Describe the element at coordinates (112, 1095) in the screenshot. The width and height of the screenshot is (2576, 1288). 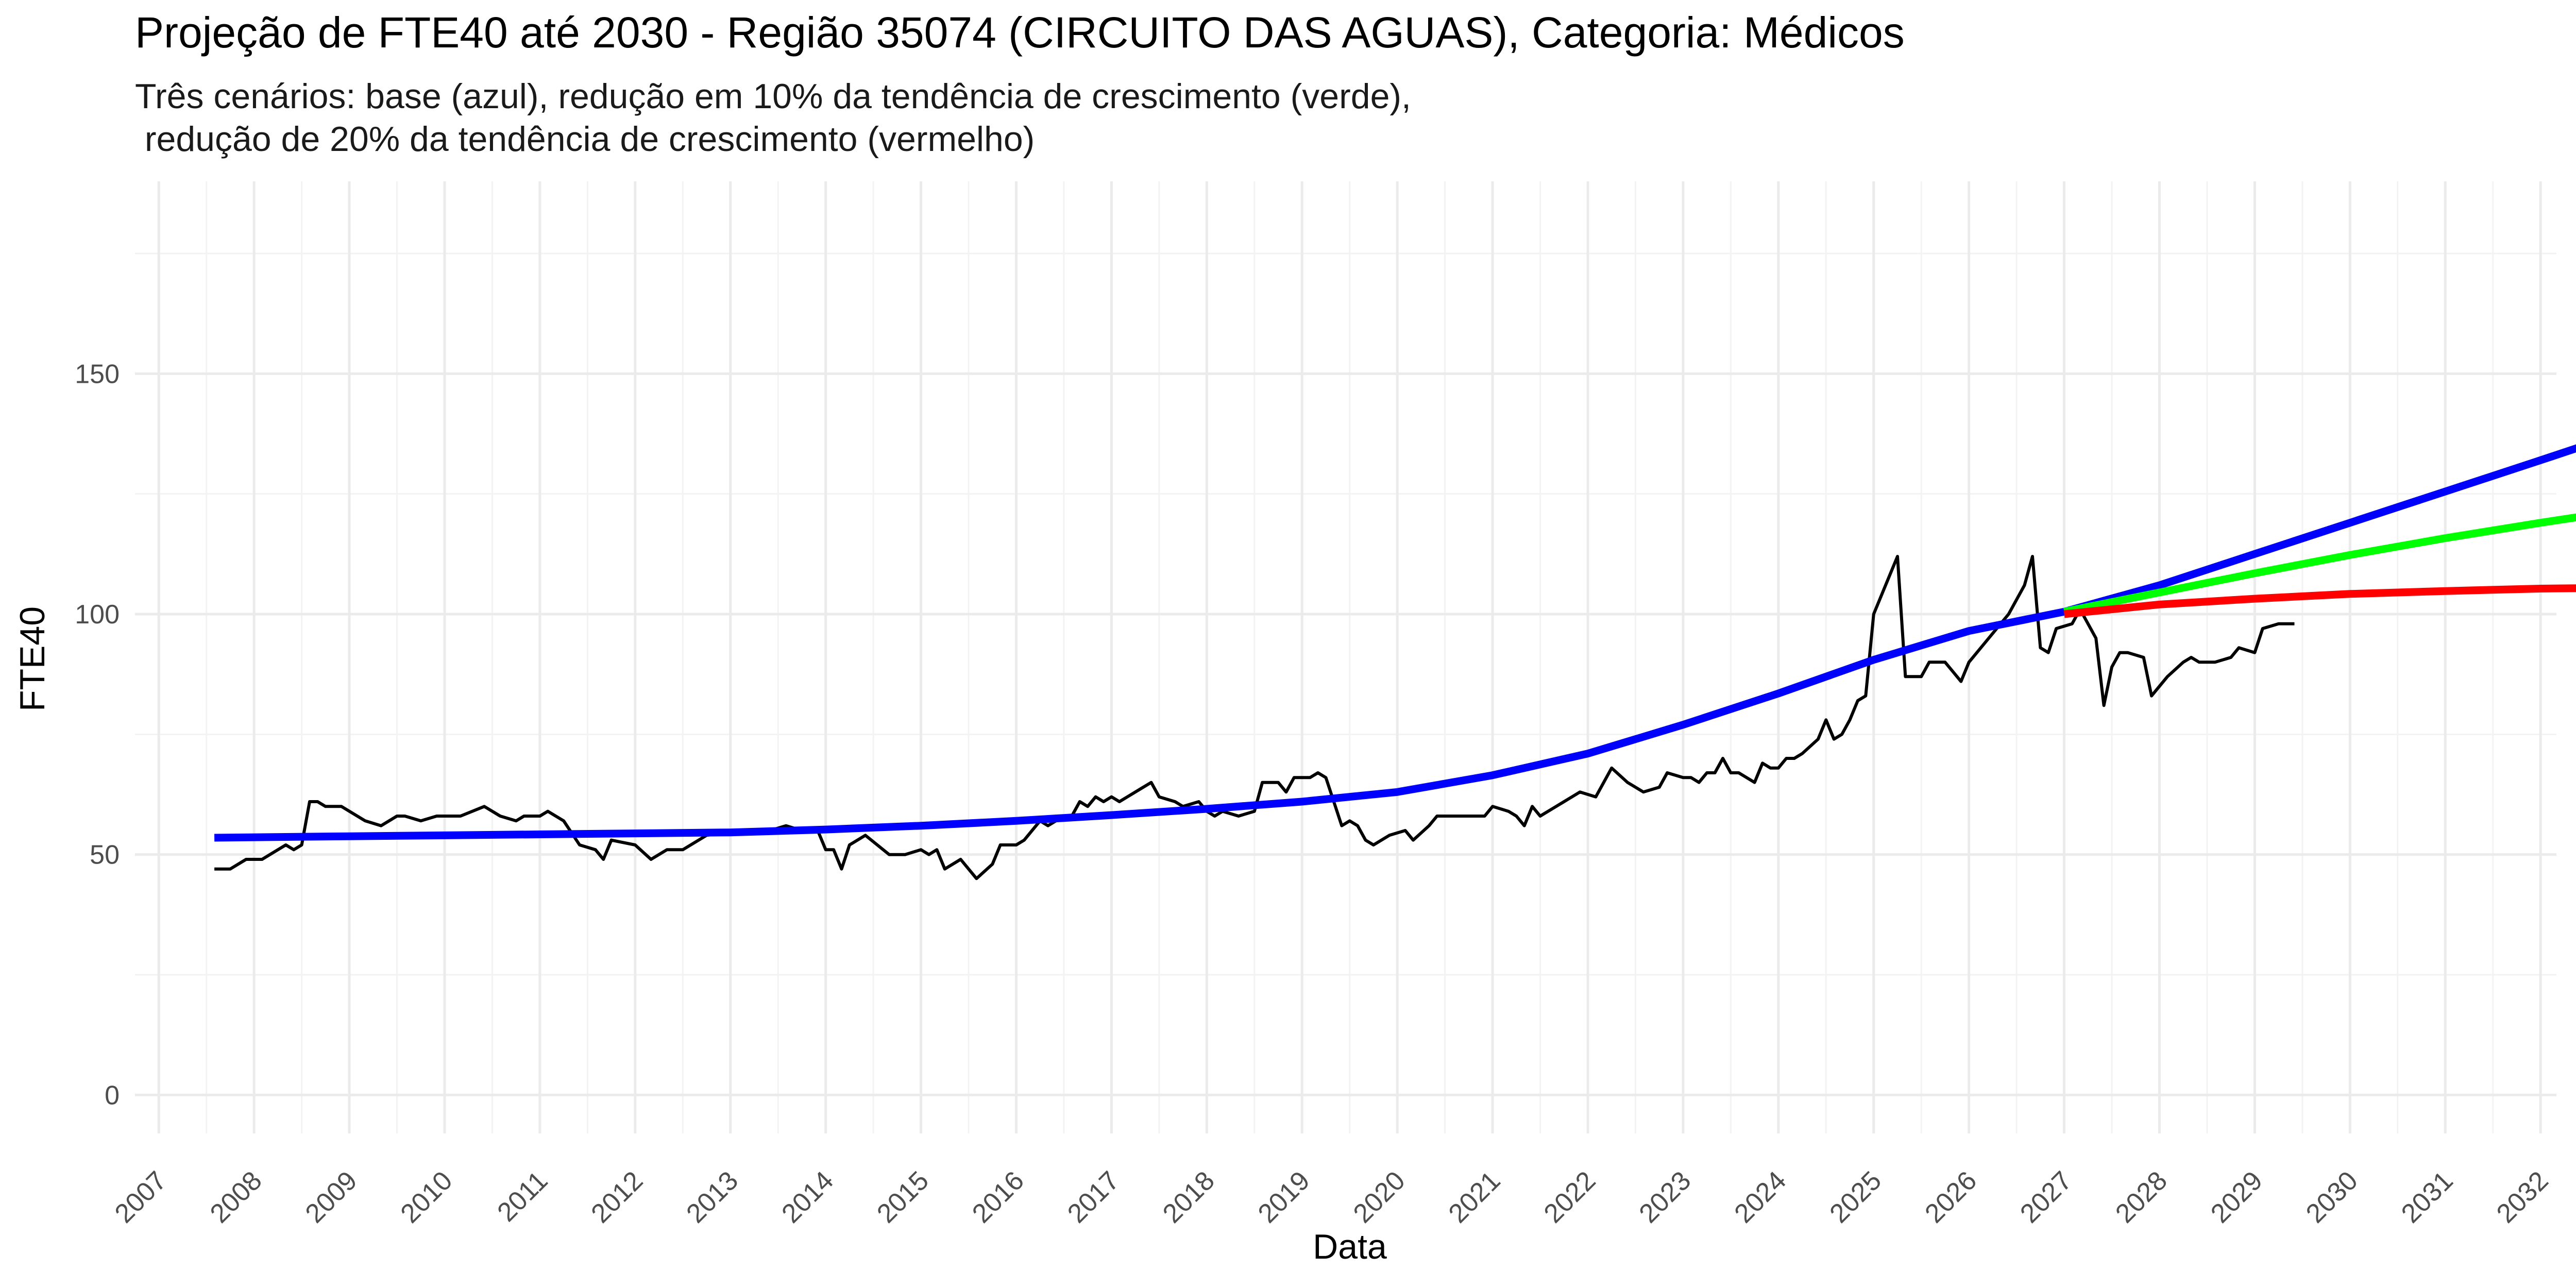
I see `y-tick-label: 0` at that location.